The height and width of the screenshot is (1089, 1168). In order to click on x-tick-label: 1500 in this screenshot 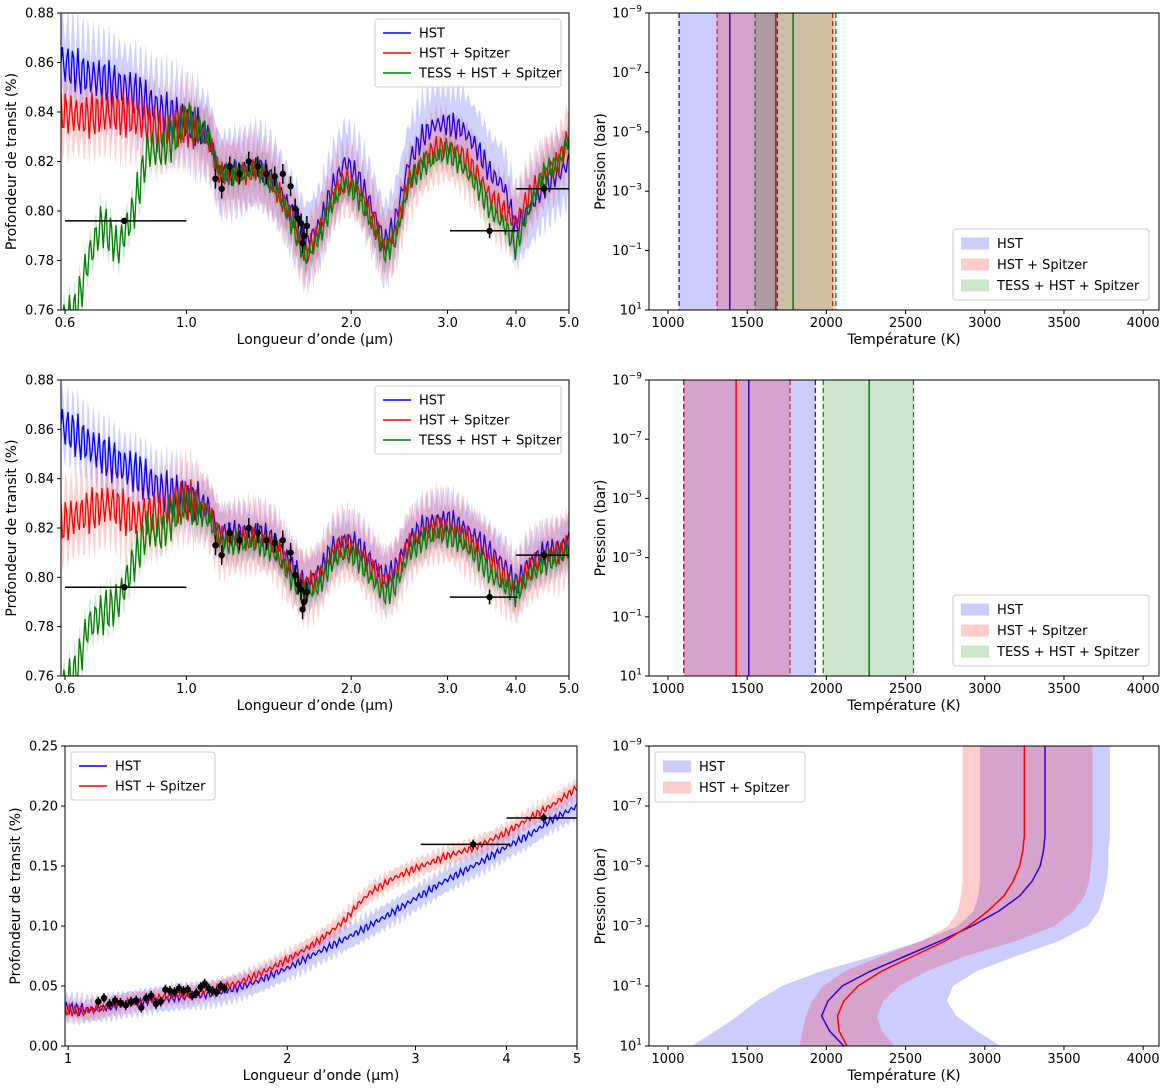, I will do `click(747, 689)`.